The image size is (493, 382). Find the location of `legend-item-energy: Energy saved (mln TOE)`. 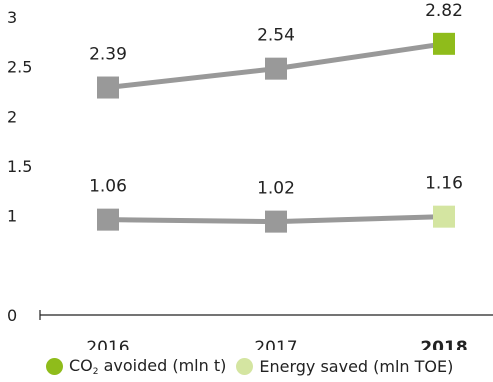

legend-item-energy: Energy saved (mln TOE) is located at coordinates (344, 366).